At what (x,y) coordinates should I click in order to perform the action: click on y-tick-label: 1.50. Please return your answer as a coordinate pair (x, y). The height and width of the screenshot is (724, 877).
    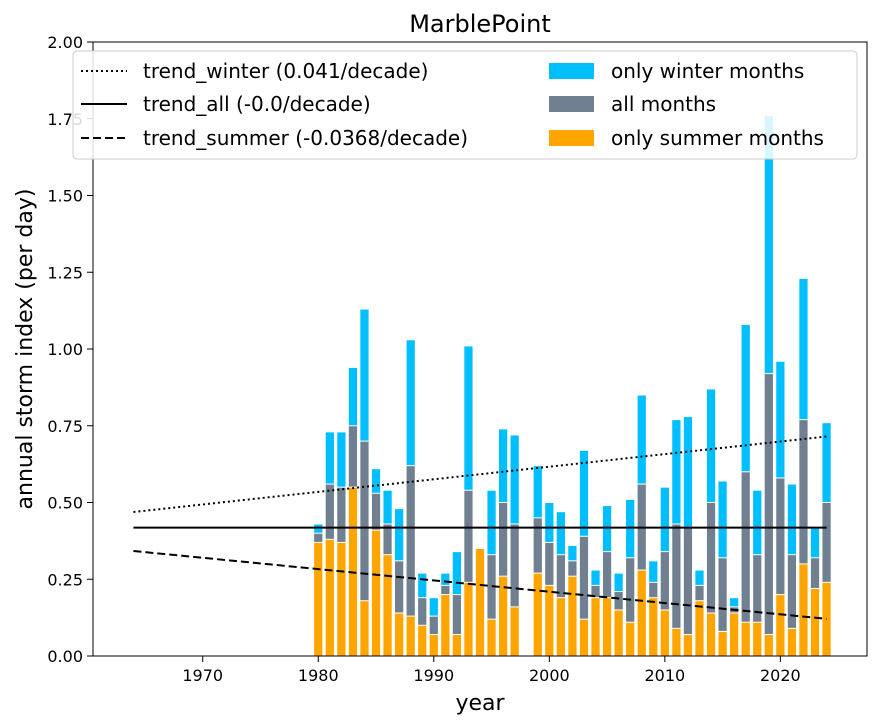
    Looking at the image, I should click on (65, 196).